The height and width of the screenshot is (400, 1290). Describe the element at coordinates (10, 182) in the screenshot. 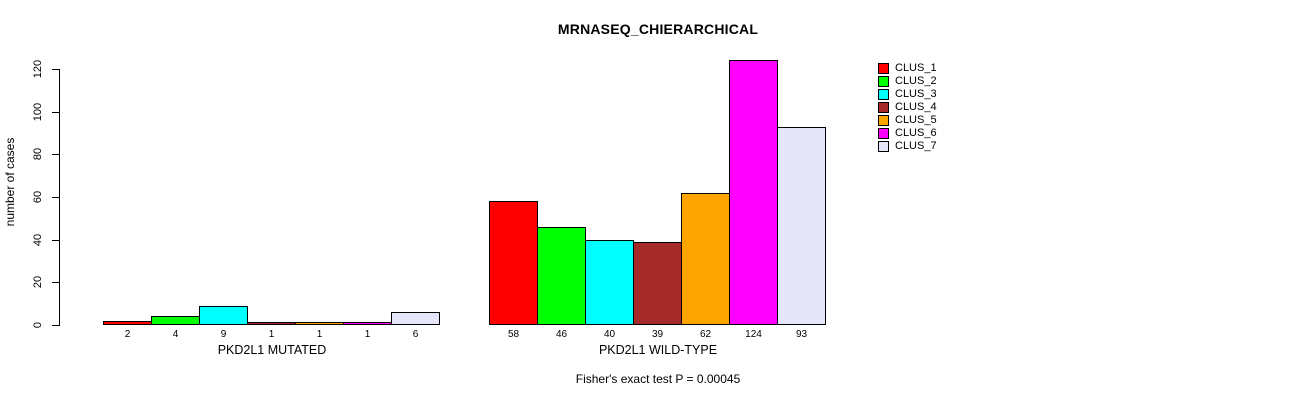

I see `y-axis-title: number of cases` at that location.